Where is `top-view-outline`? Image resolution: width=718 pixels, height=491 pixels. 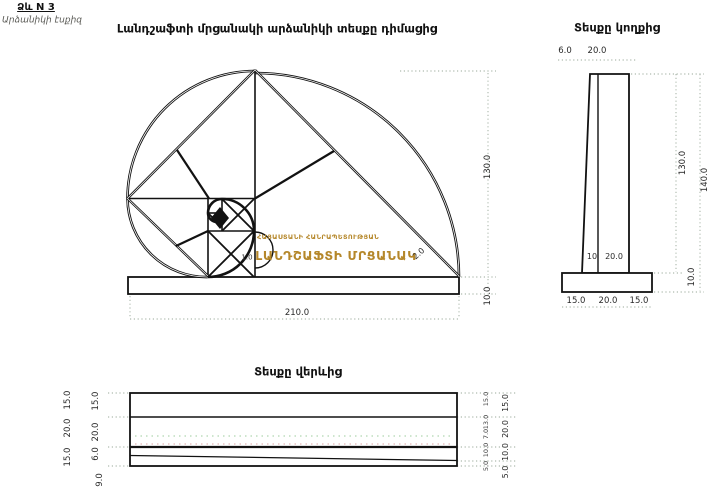
top-view-outline is located at coordinates (293, 429).